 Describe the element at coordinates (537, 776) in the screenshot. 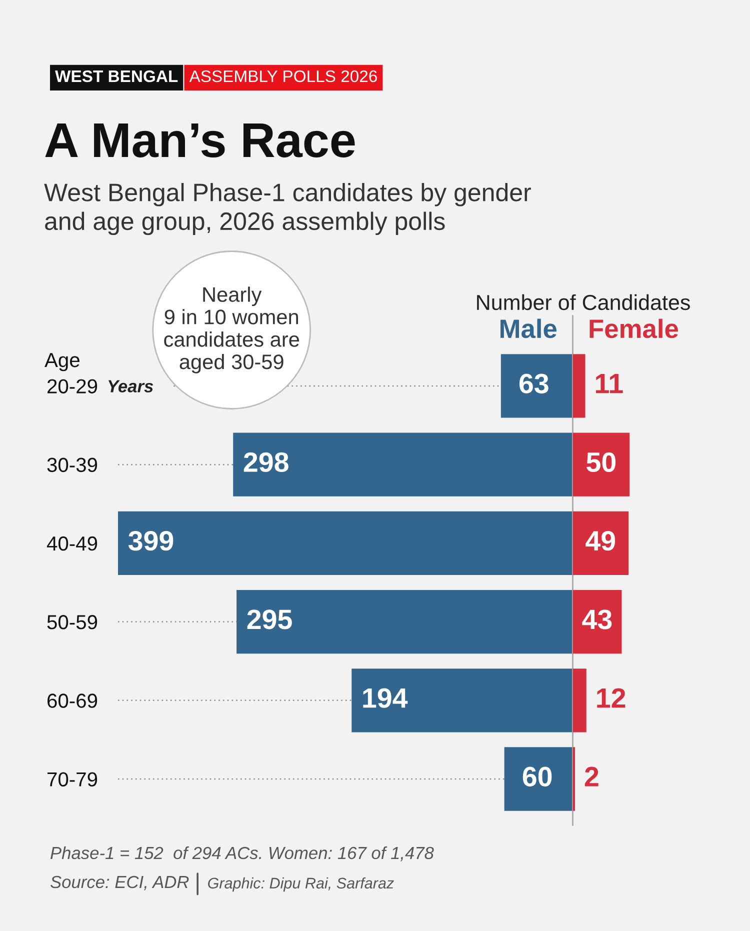

I see `data-label: 60` at that location.